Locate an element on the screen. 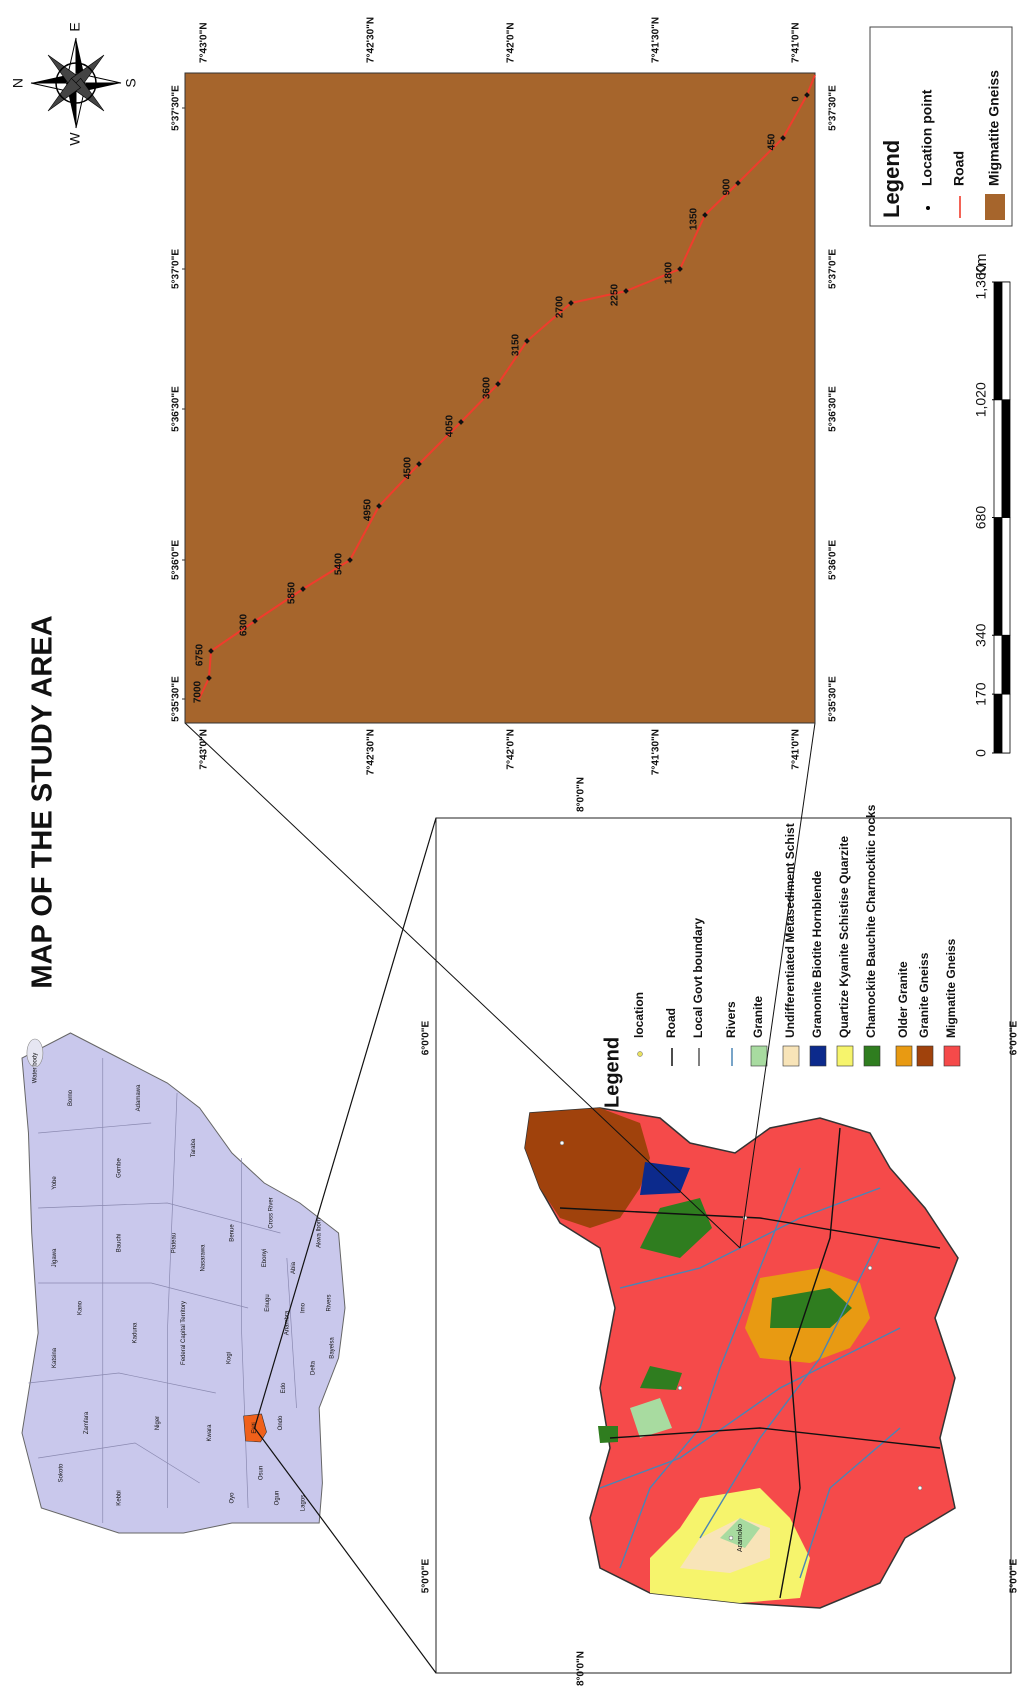  state-label: Taraba is located at coordinates (194, 1147).